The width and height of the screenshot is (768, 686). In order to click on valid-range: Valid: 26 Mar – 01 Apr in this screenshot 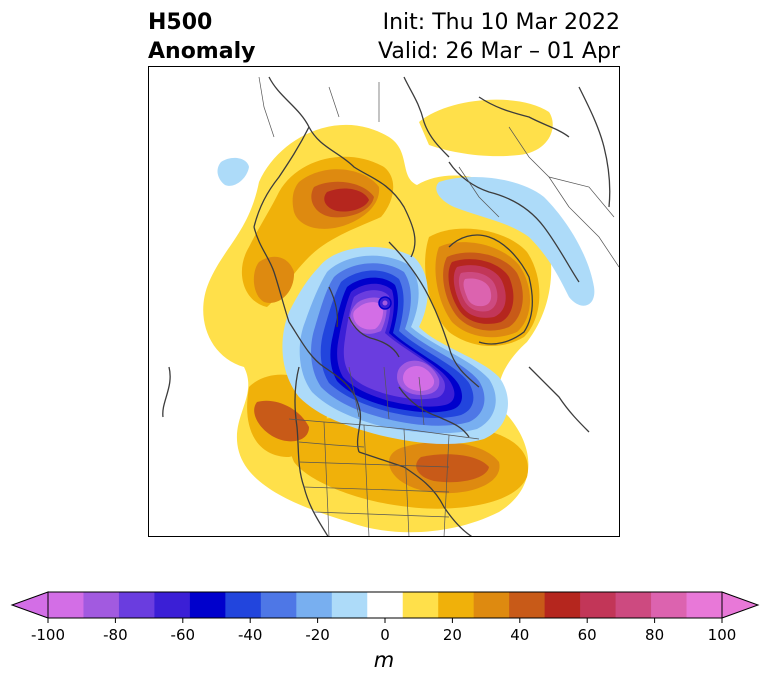, I will do `click(499, 51)`.